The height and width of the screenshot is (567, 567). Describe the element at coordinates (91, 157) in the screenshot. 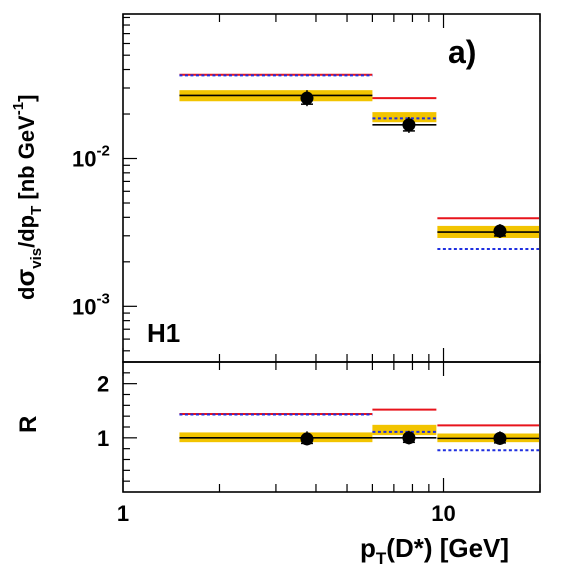

I see `top-y-tick-label: 10⁻²` at that location.